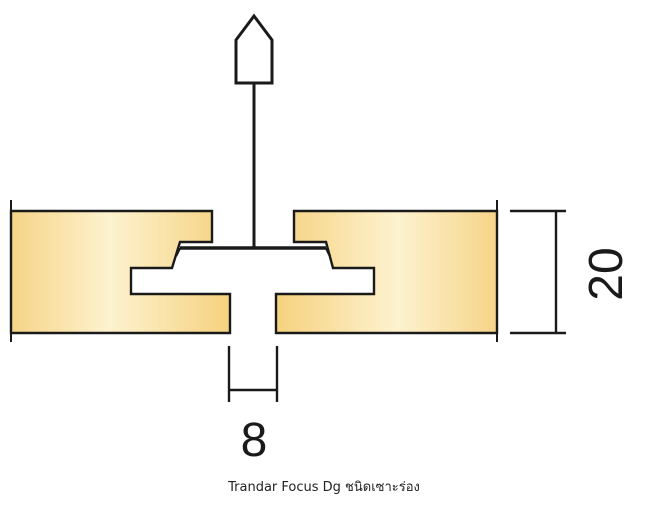  What do you see at coordinates (386, 272) in the screenshot?
I see `right-ceiling-panel` at bounding box center [386, 272].